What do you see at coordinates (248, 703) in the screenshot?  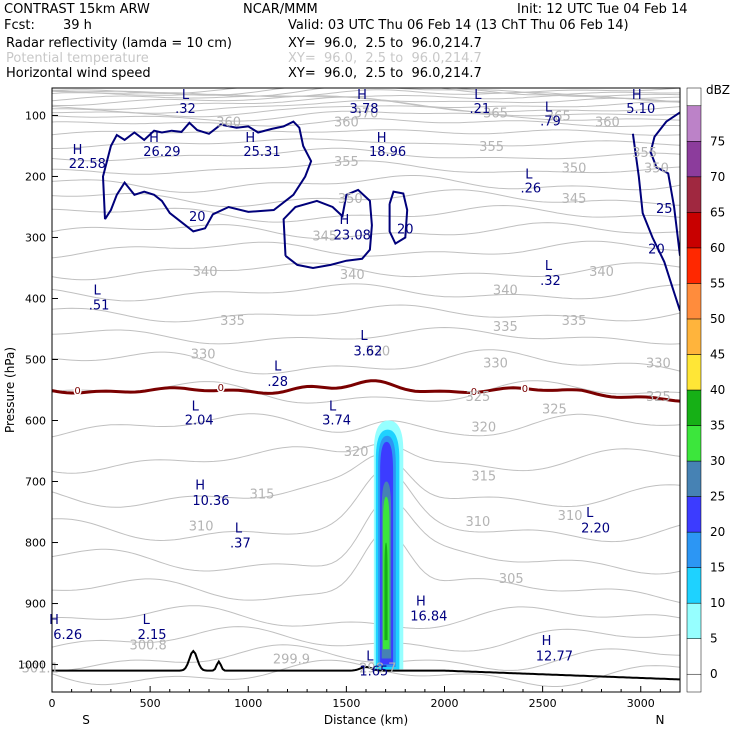 I see `x-tick-label: 1000` at bounding box center [248, 703].